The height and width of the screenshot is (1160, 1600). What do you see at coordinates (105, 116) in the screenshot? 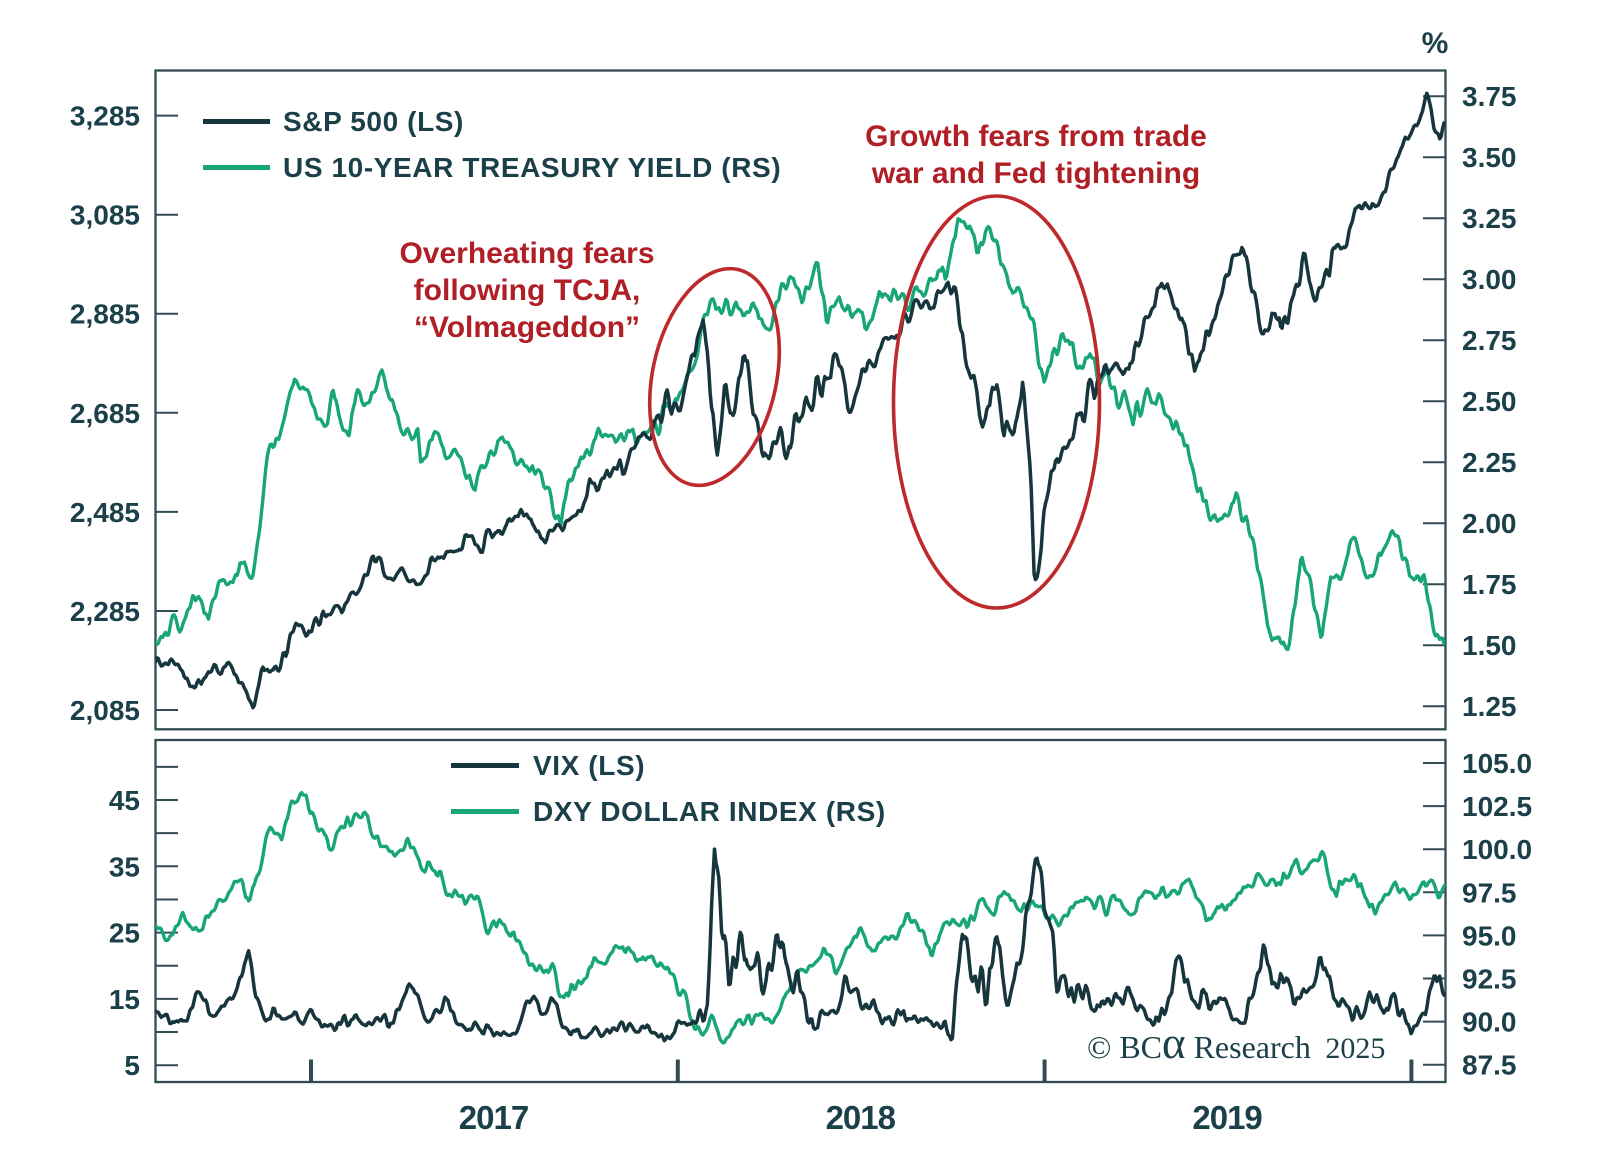
I see `svg-text: 3,285` at bounding box center [105, 116].